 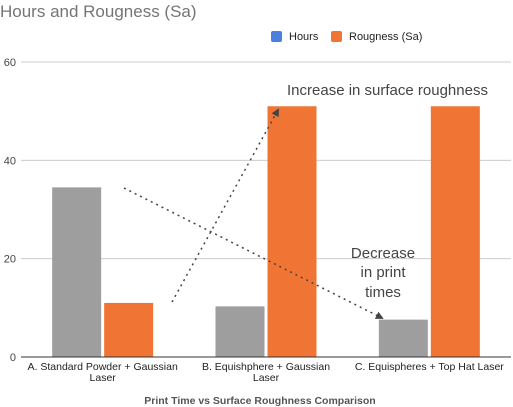 I want to click on legend-swatch-roughness, so click(x=336, y=36).